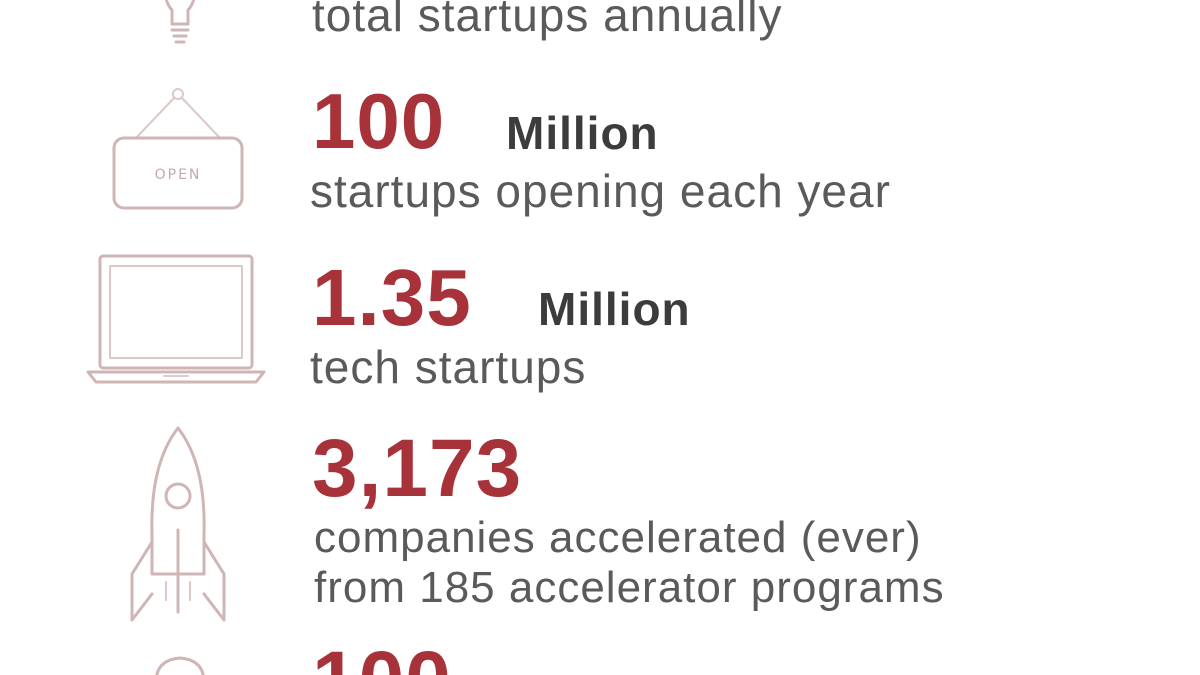 This screenshot has width=1200, height=675. Describe the element at coordinates (180, 25) in the screenshot. I see `lightbulb-icon` at that location.